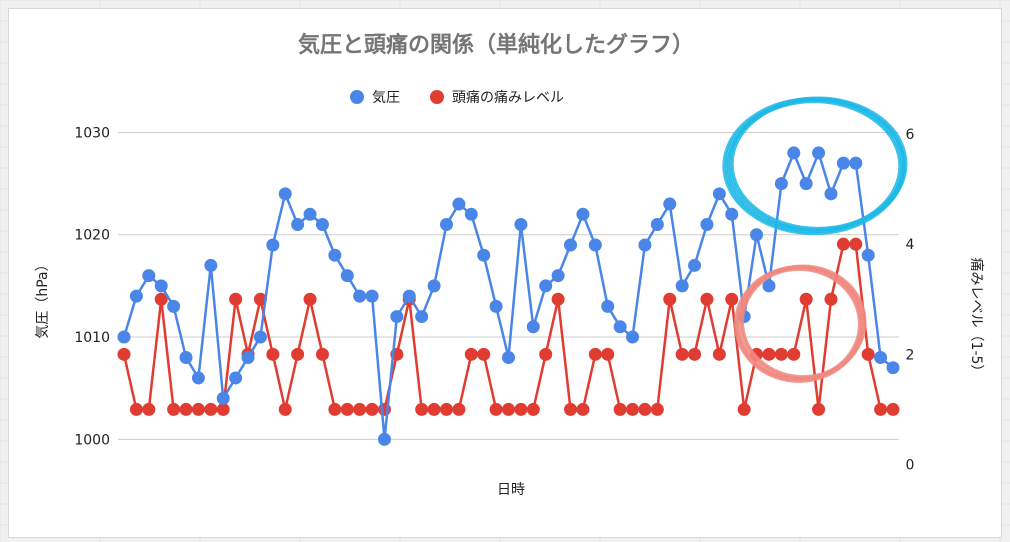 This screenshot has width=1010, height=542. I want to click on hand-drawn-annotations, so click(815, 239).